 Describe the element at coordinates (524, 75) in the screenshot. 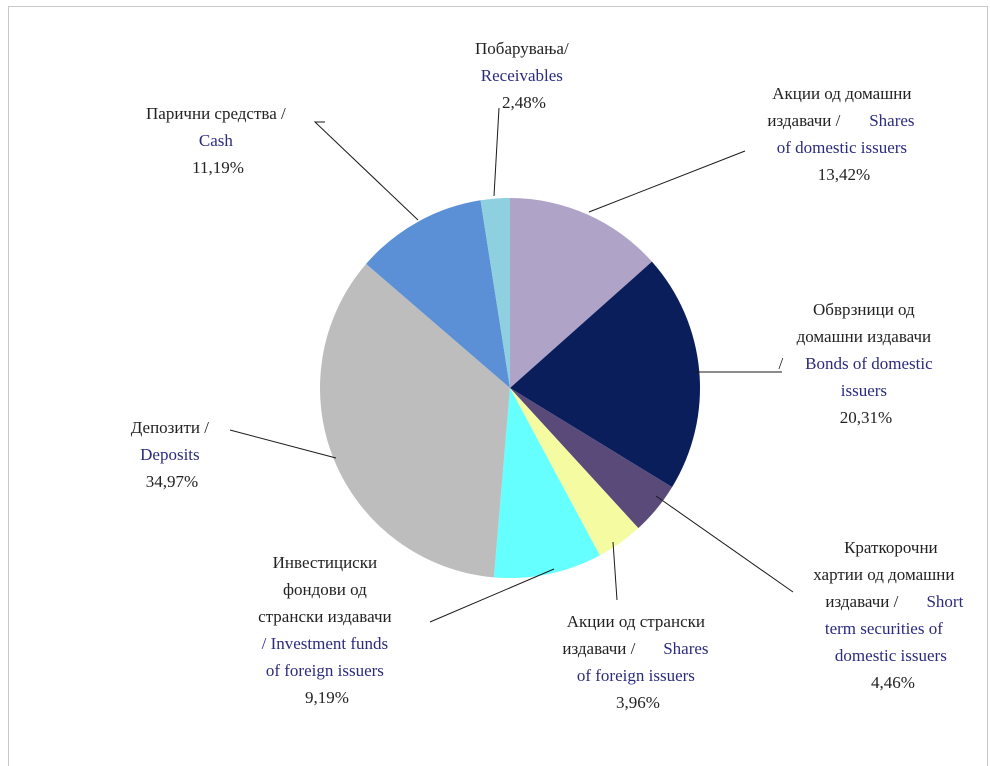

I see `label-receivables: Побарувања/ Receivables 2,48%` at that location.